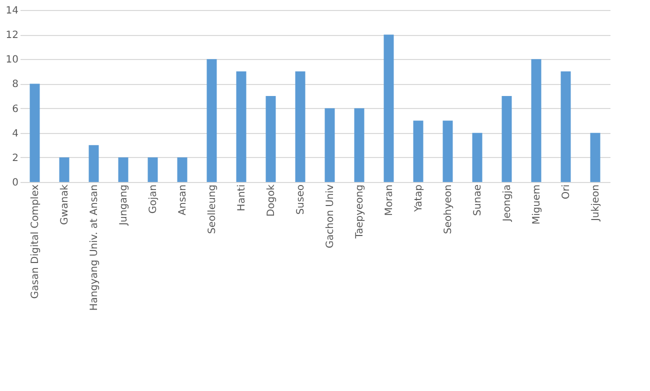  I want to click on y-tick-label: 6, so click(15, 109).